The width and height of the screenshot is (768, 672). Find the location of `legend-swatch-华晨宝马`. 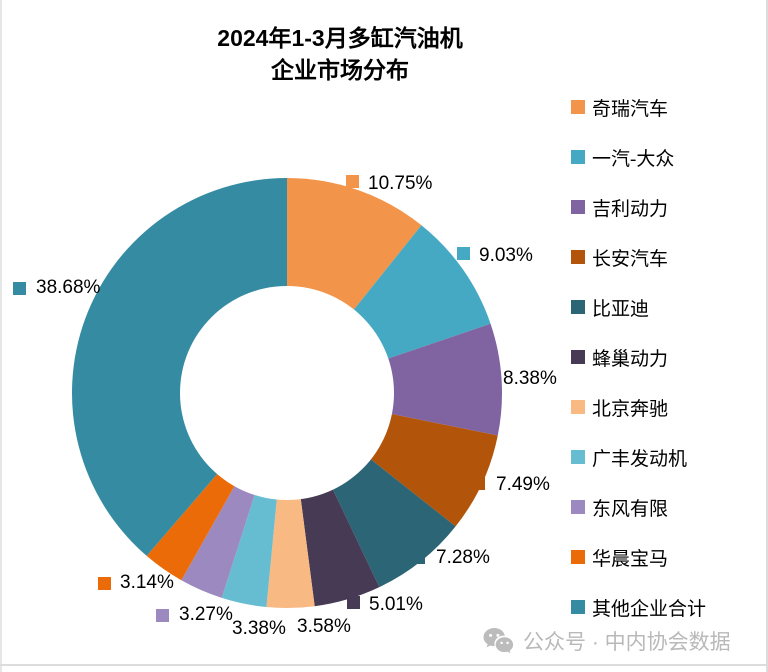

legend-swatch-华晨宝马 is located at coordinates (578, 557).